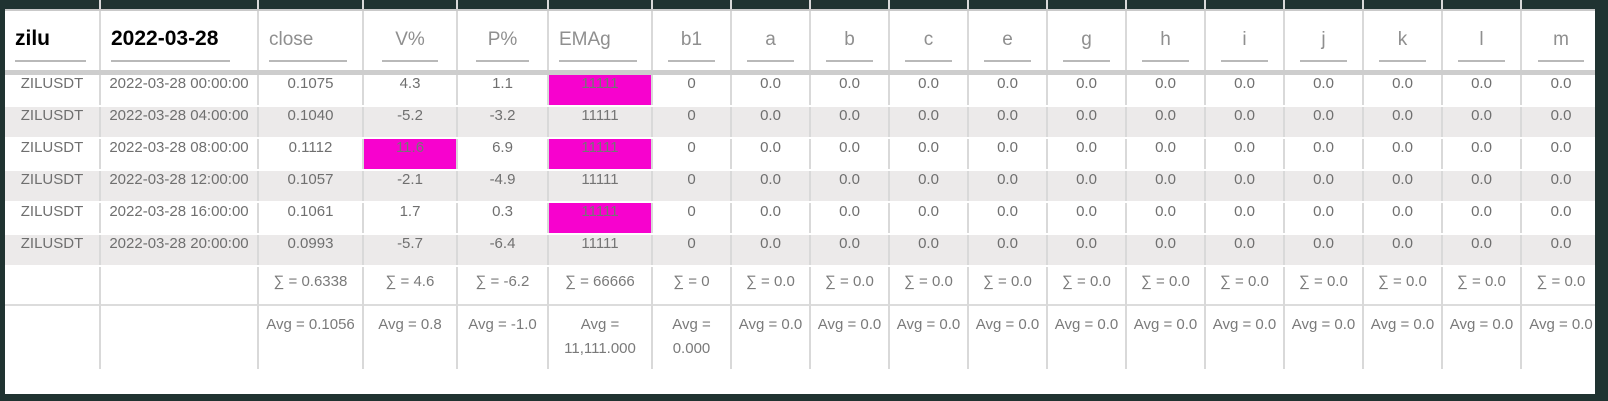 The image size is (1608, 401). I want to click on cell-v_pct: 1.7, so click(409, 218).